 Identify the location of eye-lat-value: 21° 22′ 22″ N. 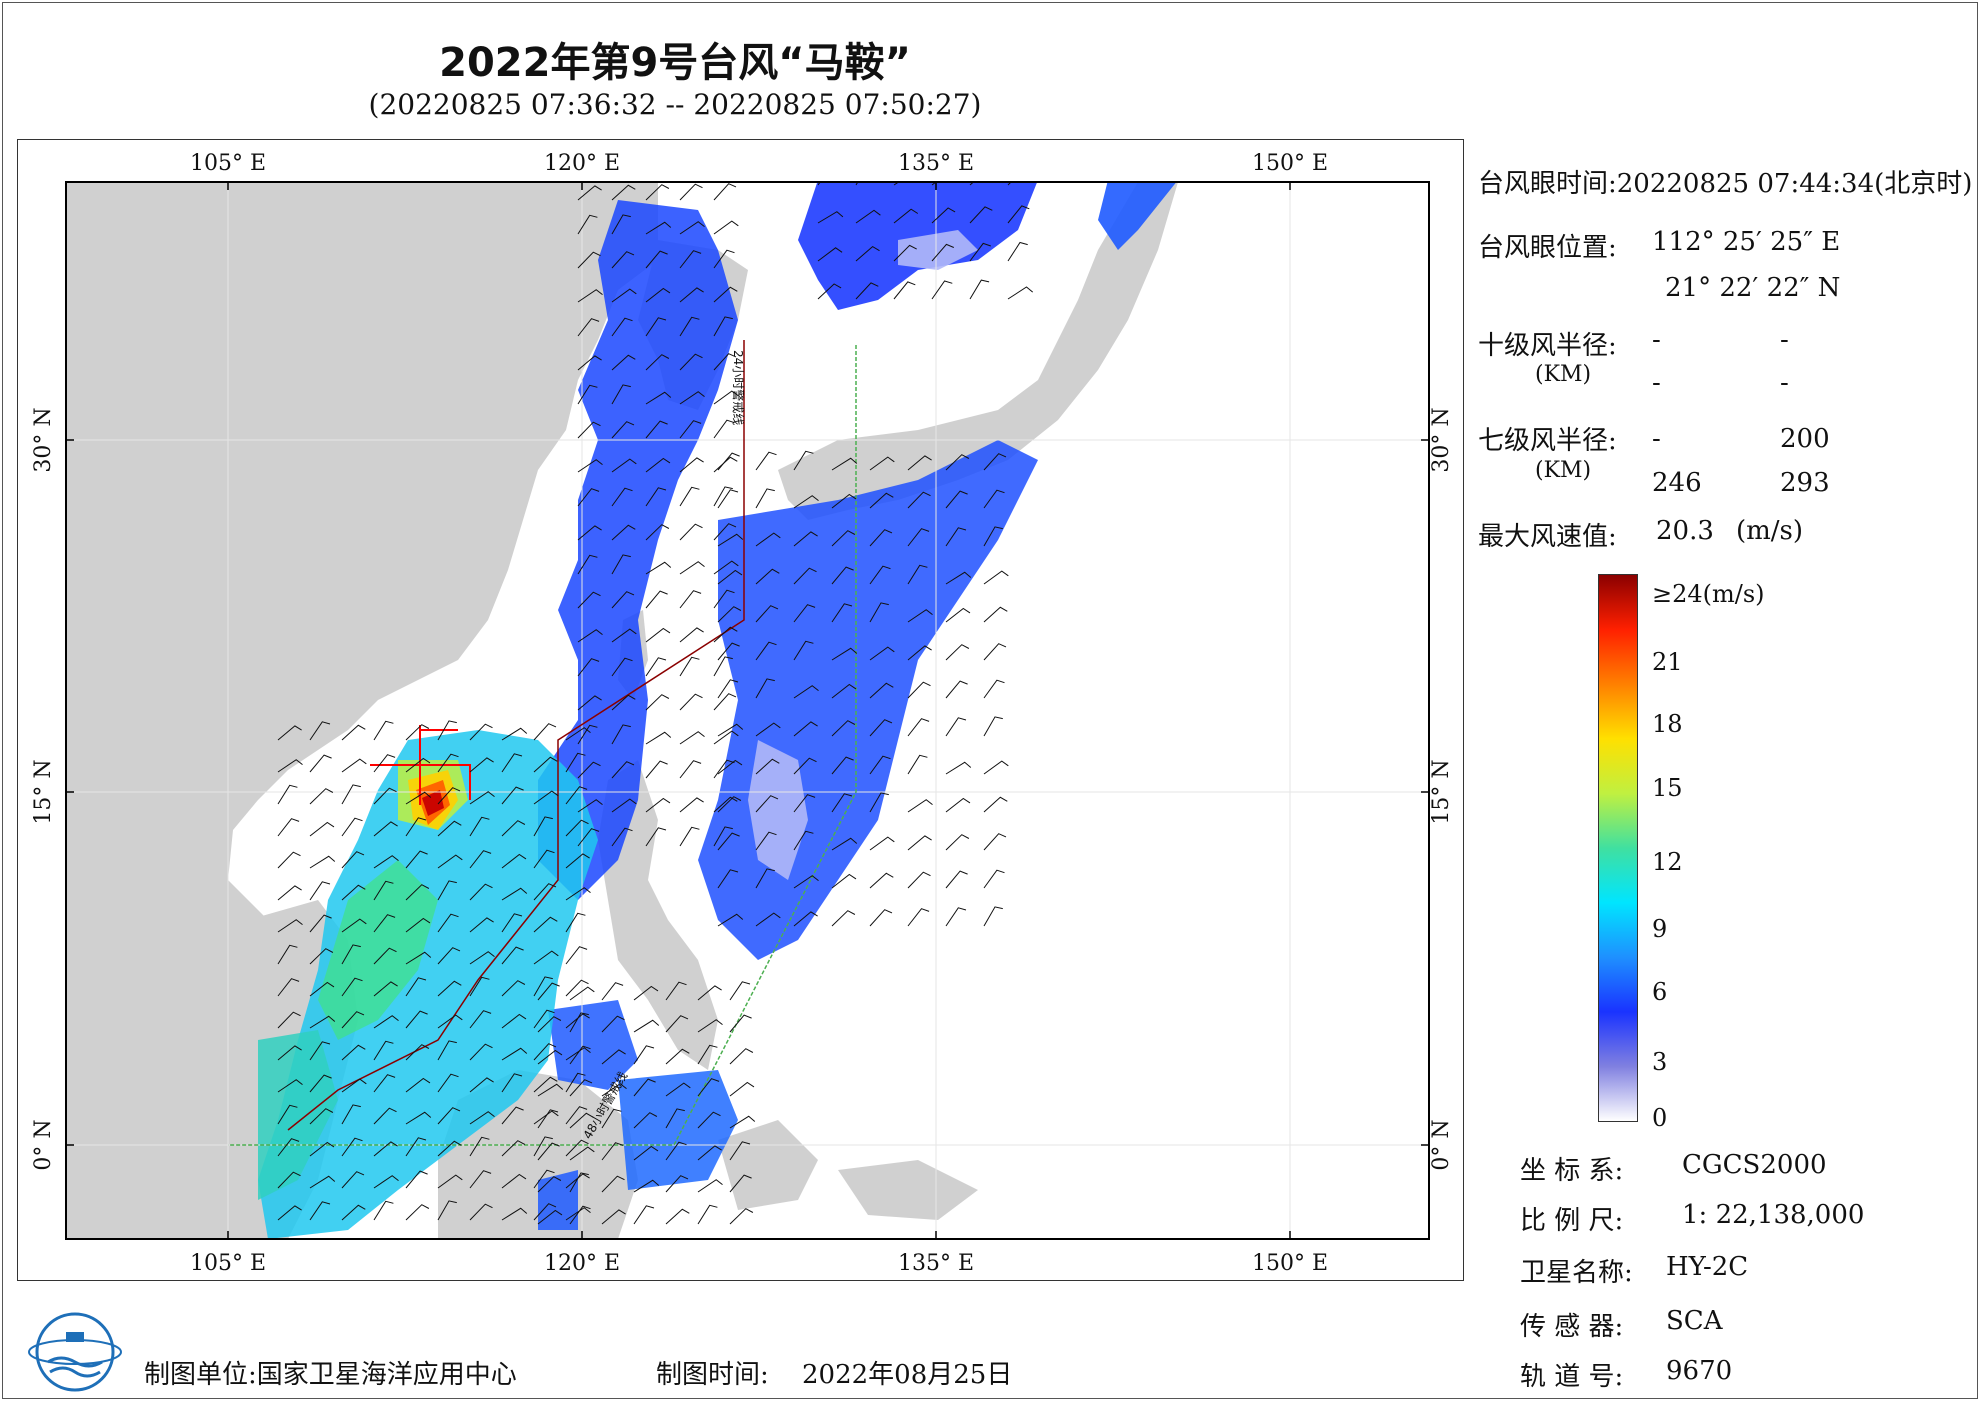
(1753, 288).